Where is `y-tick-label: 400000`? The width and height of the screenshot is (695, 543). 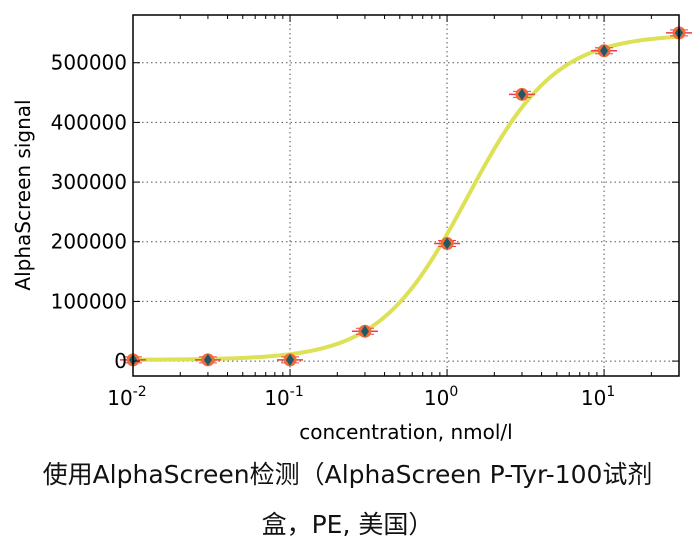 y-tick-label: 400000 is located at coordinates (89, 122).